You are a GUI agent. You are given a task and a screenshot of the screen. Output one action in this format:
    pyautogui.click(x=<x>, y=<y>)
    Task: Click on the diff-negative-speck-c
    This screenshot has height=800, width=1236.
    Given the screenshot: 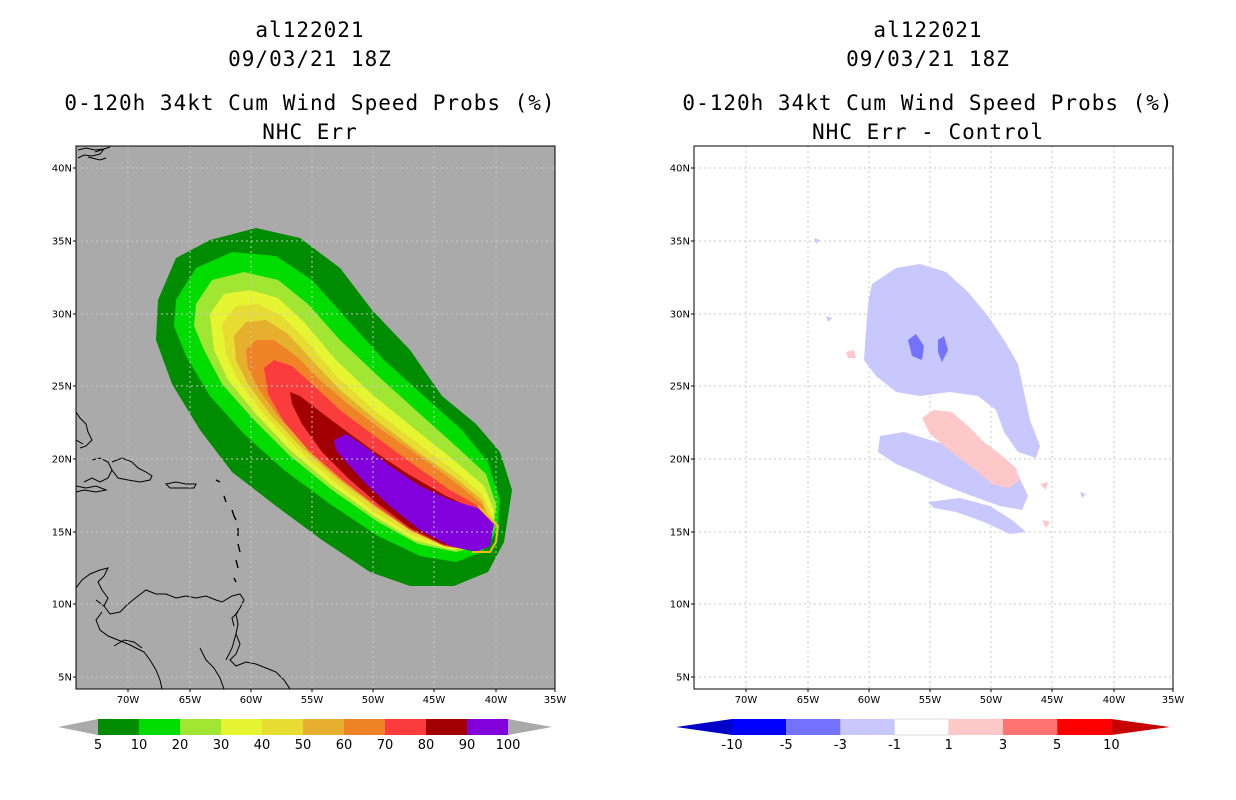 What is the action you would take?
    pyautogui.click(x=829, y=319)
    